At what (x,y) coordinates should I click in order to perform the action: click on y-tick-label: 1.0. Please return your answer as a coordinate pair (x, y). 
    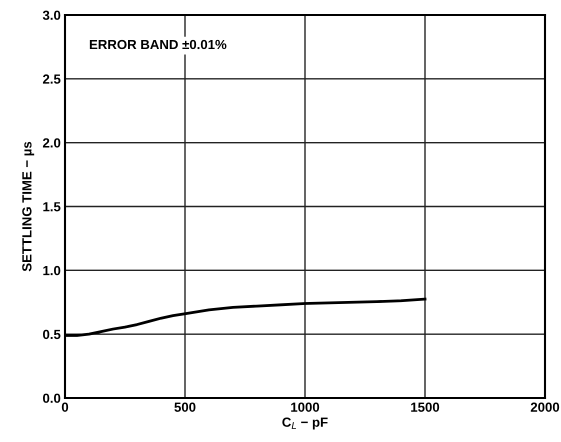
    Looking at the image, I should click on (51, 271).